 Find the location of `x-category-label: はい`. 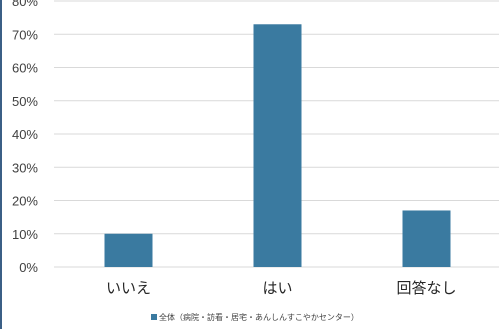

x-category-label: はい is located at coordinates (277, 288).